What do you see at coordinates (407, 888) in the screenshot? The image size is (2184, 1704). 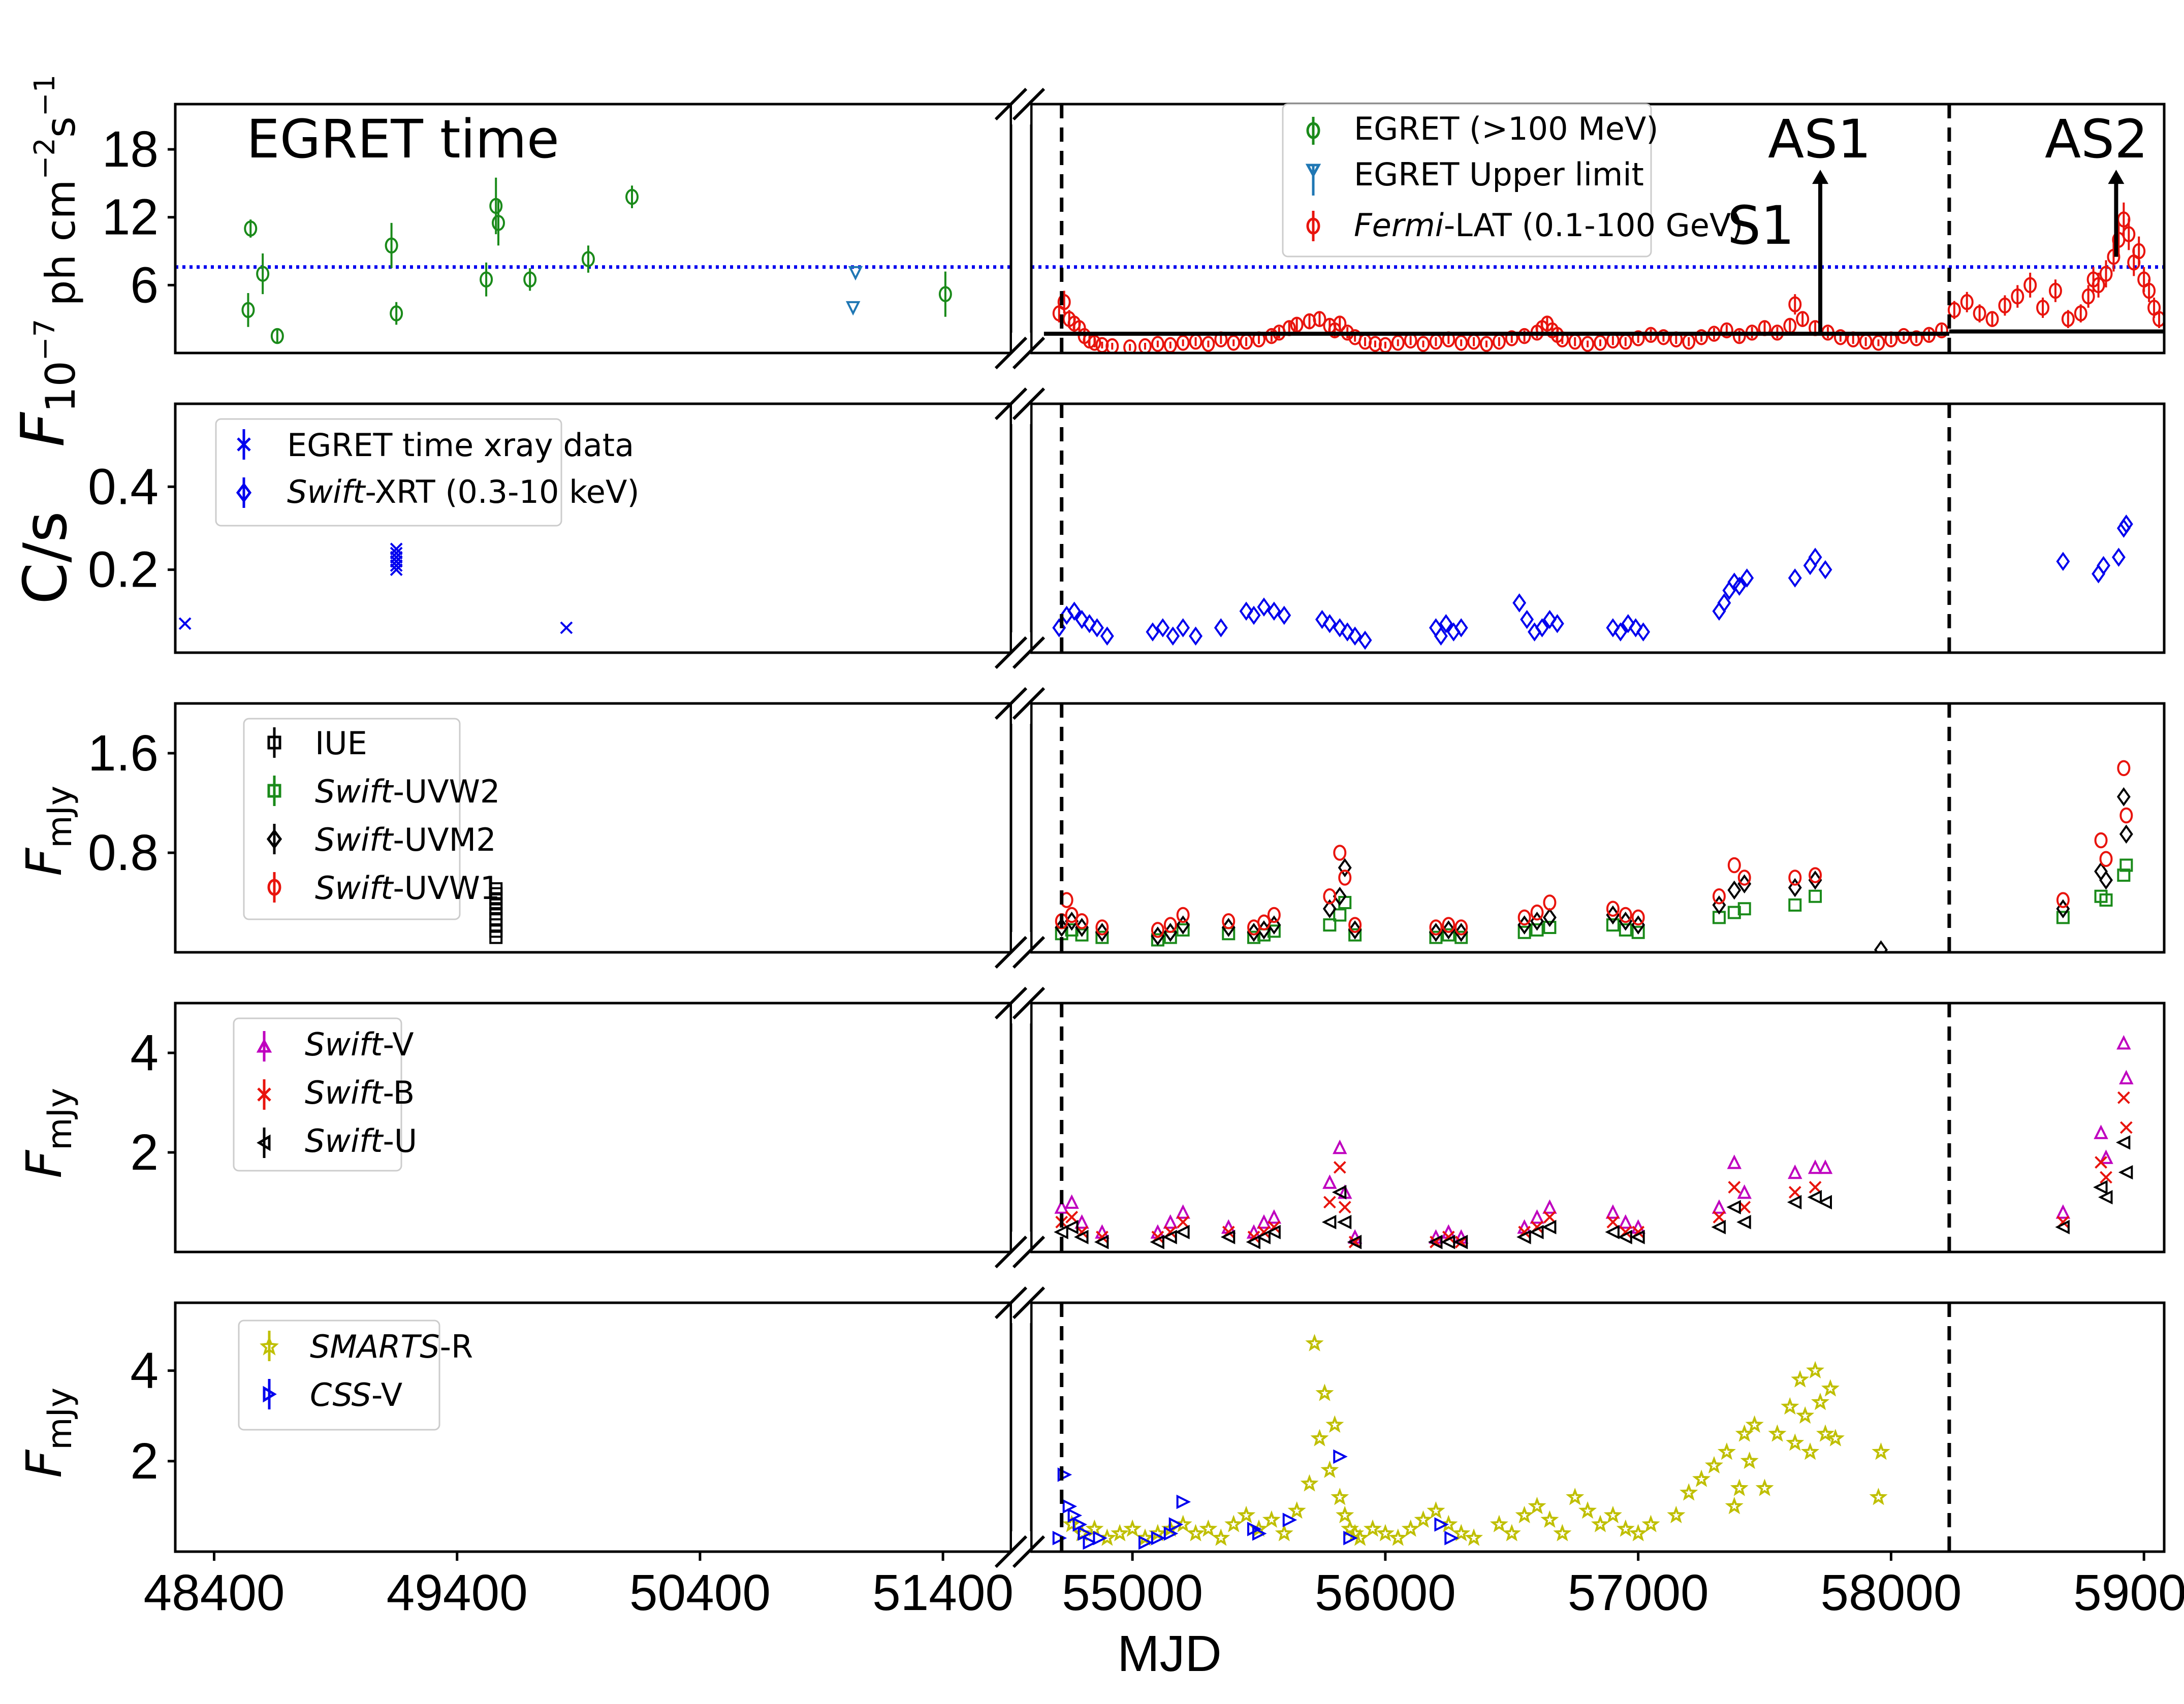 I see `legend-uv-w1-label: Swift-UVW1` at bounding box center [407, 888].